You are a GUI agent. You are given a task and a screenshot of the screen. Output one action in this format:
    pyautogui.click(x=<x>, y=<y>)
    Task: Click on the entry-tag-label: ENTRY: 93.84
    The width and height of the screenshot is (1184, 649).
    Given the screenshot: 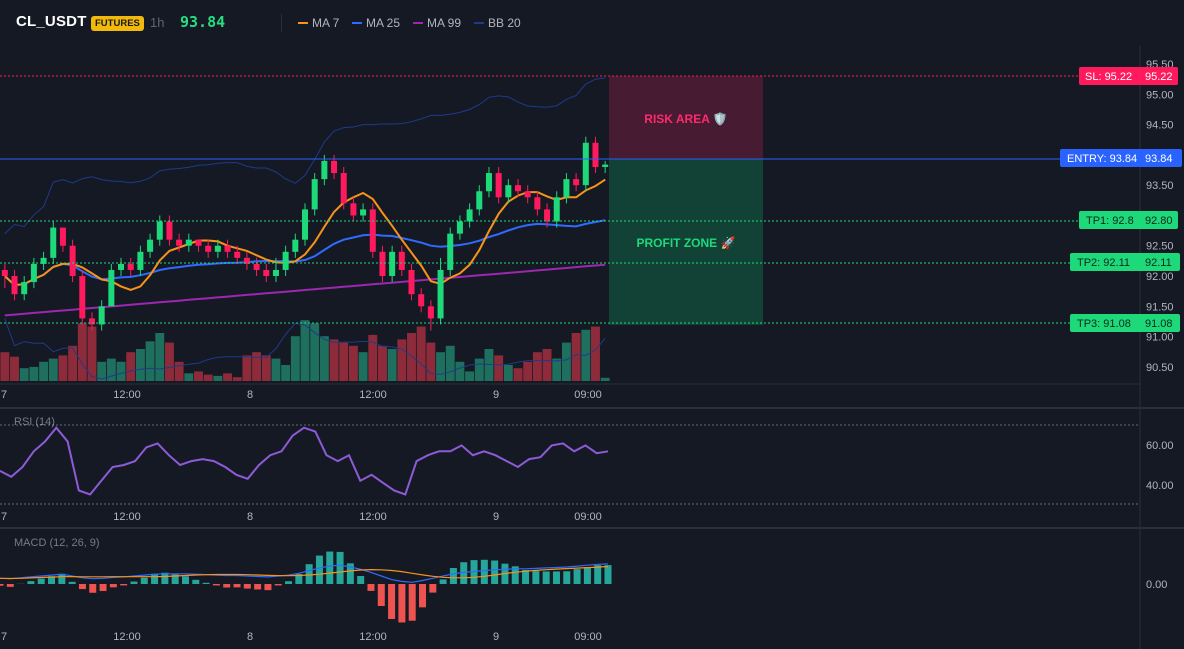 What is the action you would take?
    pyautogui.click(x=1102, y=159)
    